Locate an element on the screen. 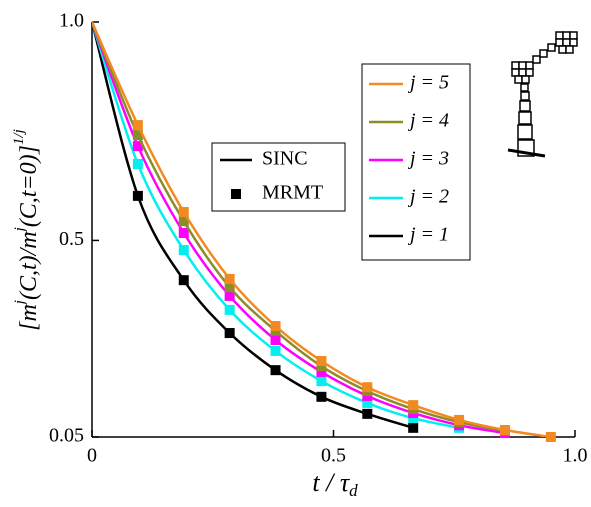 The image size is (591, 507). x-label-sub: d is located at coordinates (353, 490).